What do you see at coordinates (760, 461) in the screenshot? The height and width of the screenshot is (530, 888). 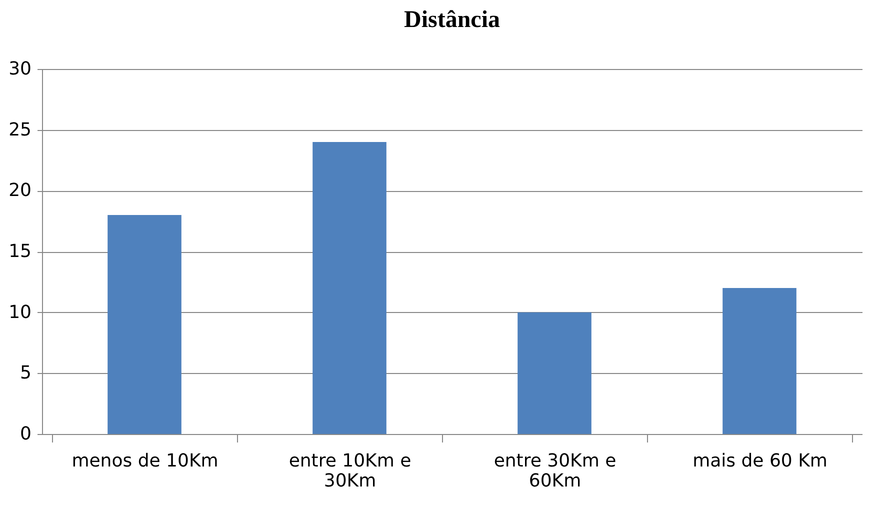 I see `x-tick-label: mais de 60 Km` at bounding box center [760, 461].